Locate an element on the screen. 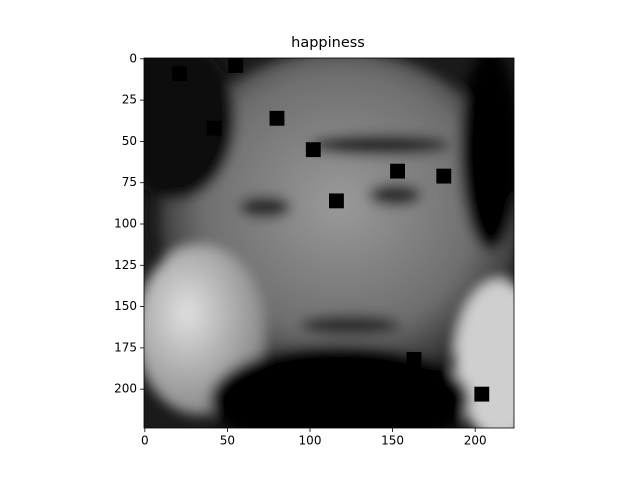 Image resolution: width=640 pixels, height=484 pixels. y-tick-label: 175 is located at coordinates (125, 347).